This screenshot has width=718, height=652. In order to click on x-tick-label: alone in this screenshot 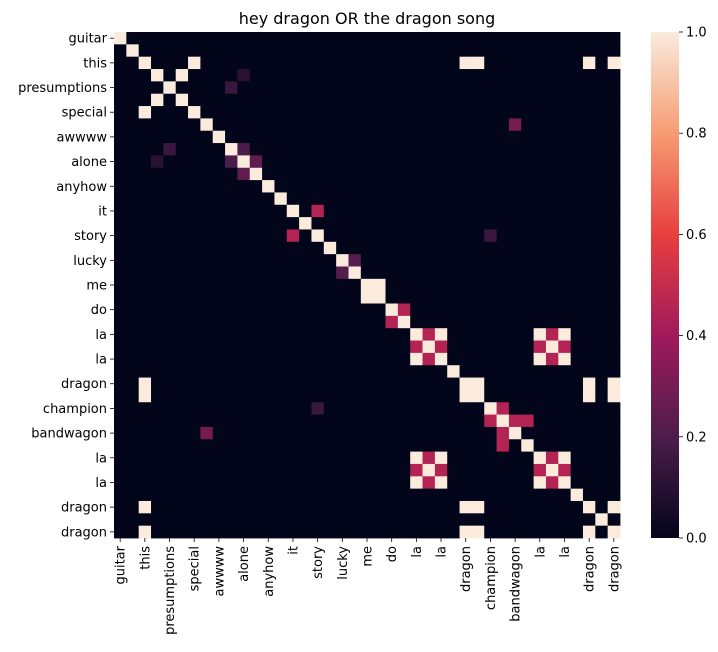, I will do `click(244, 564)`.